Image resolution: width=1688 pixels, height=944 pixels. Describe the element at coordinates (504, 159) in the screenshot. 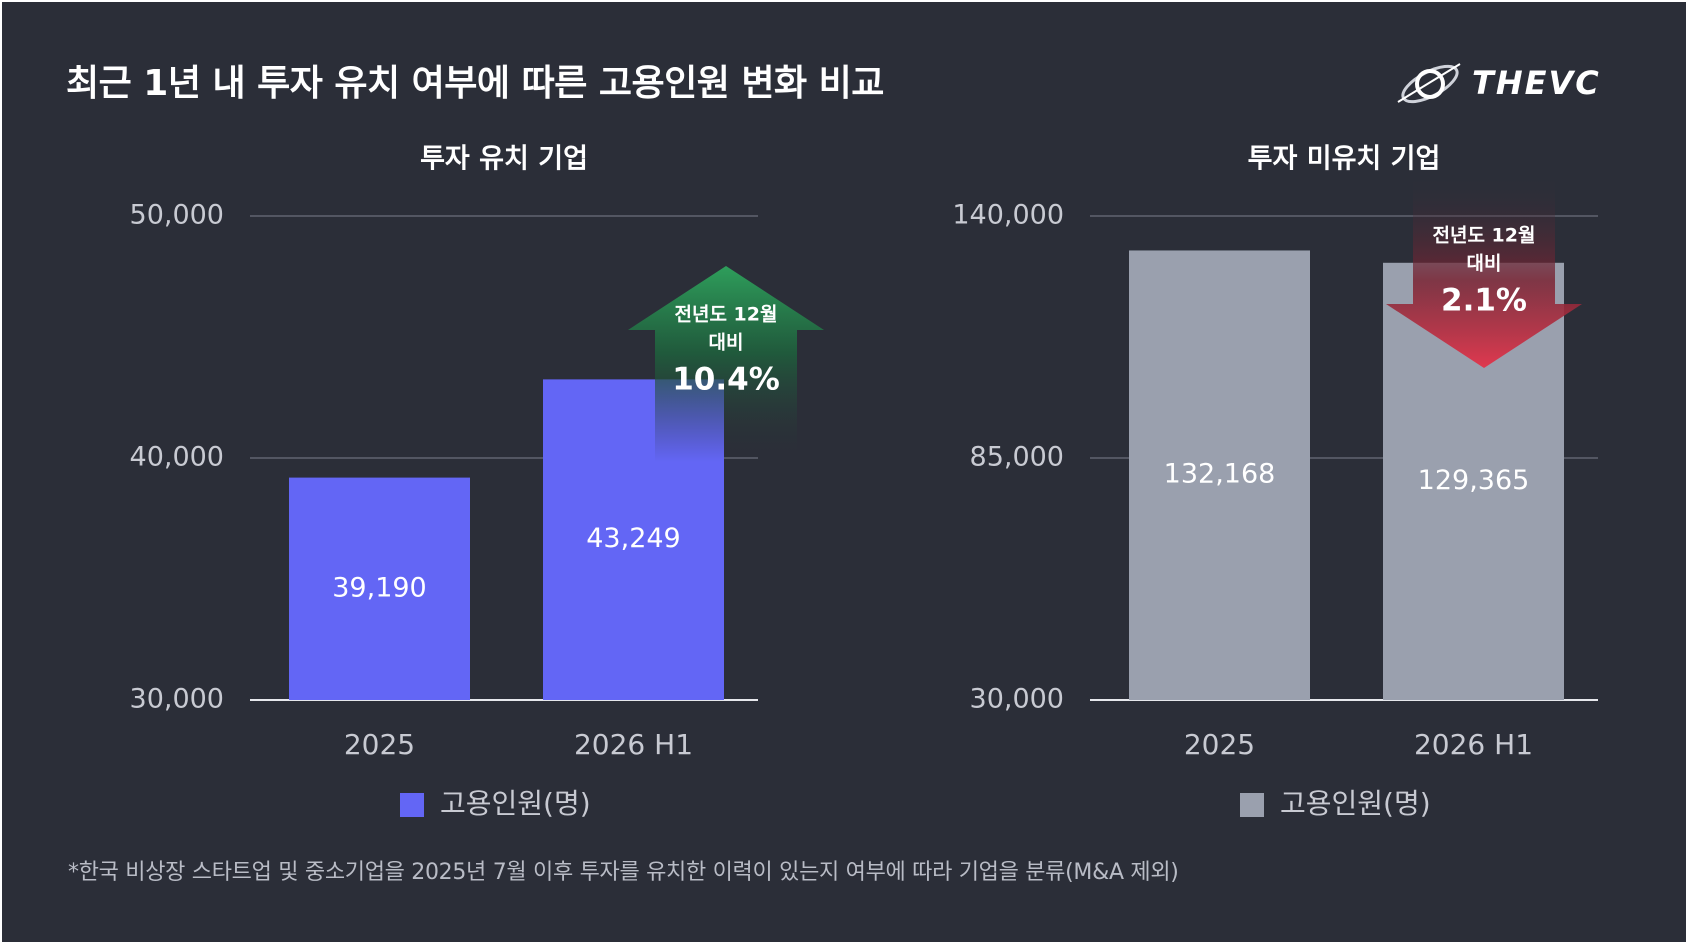

I see `chart-subtitle: 투자 유치 기업` at that location.